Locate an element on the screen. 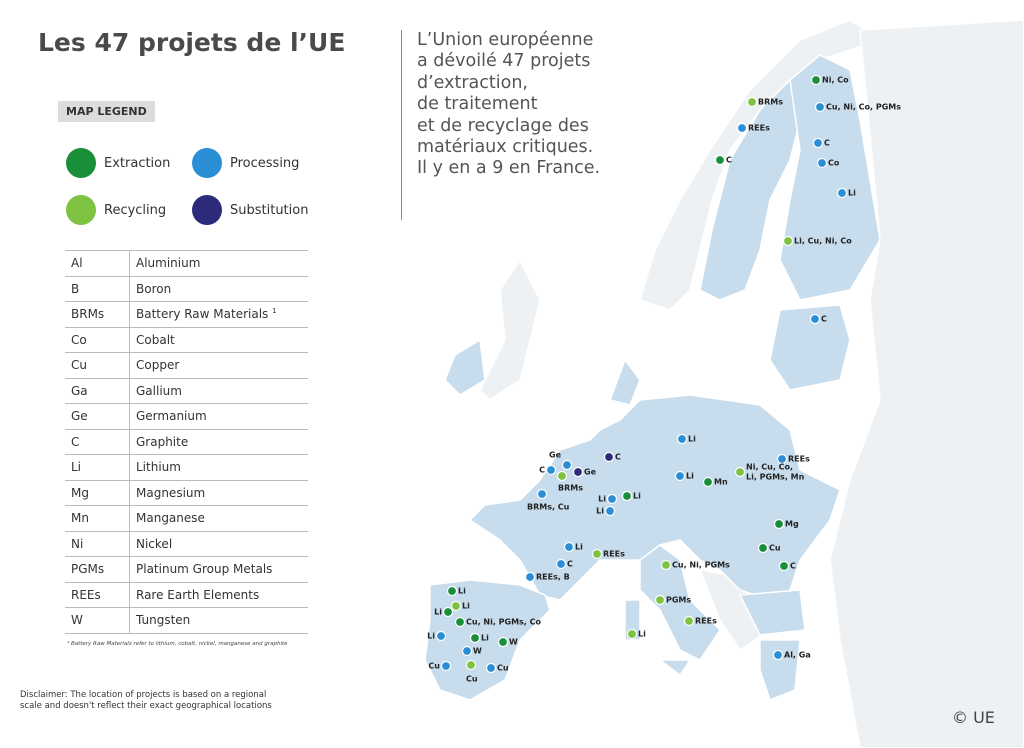 The image size is (1024, 748). intro-line: matériaux critiques. is located at coordinates (505, 147).